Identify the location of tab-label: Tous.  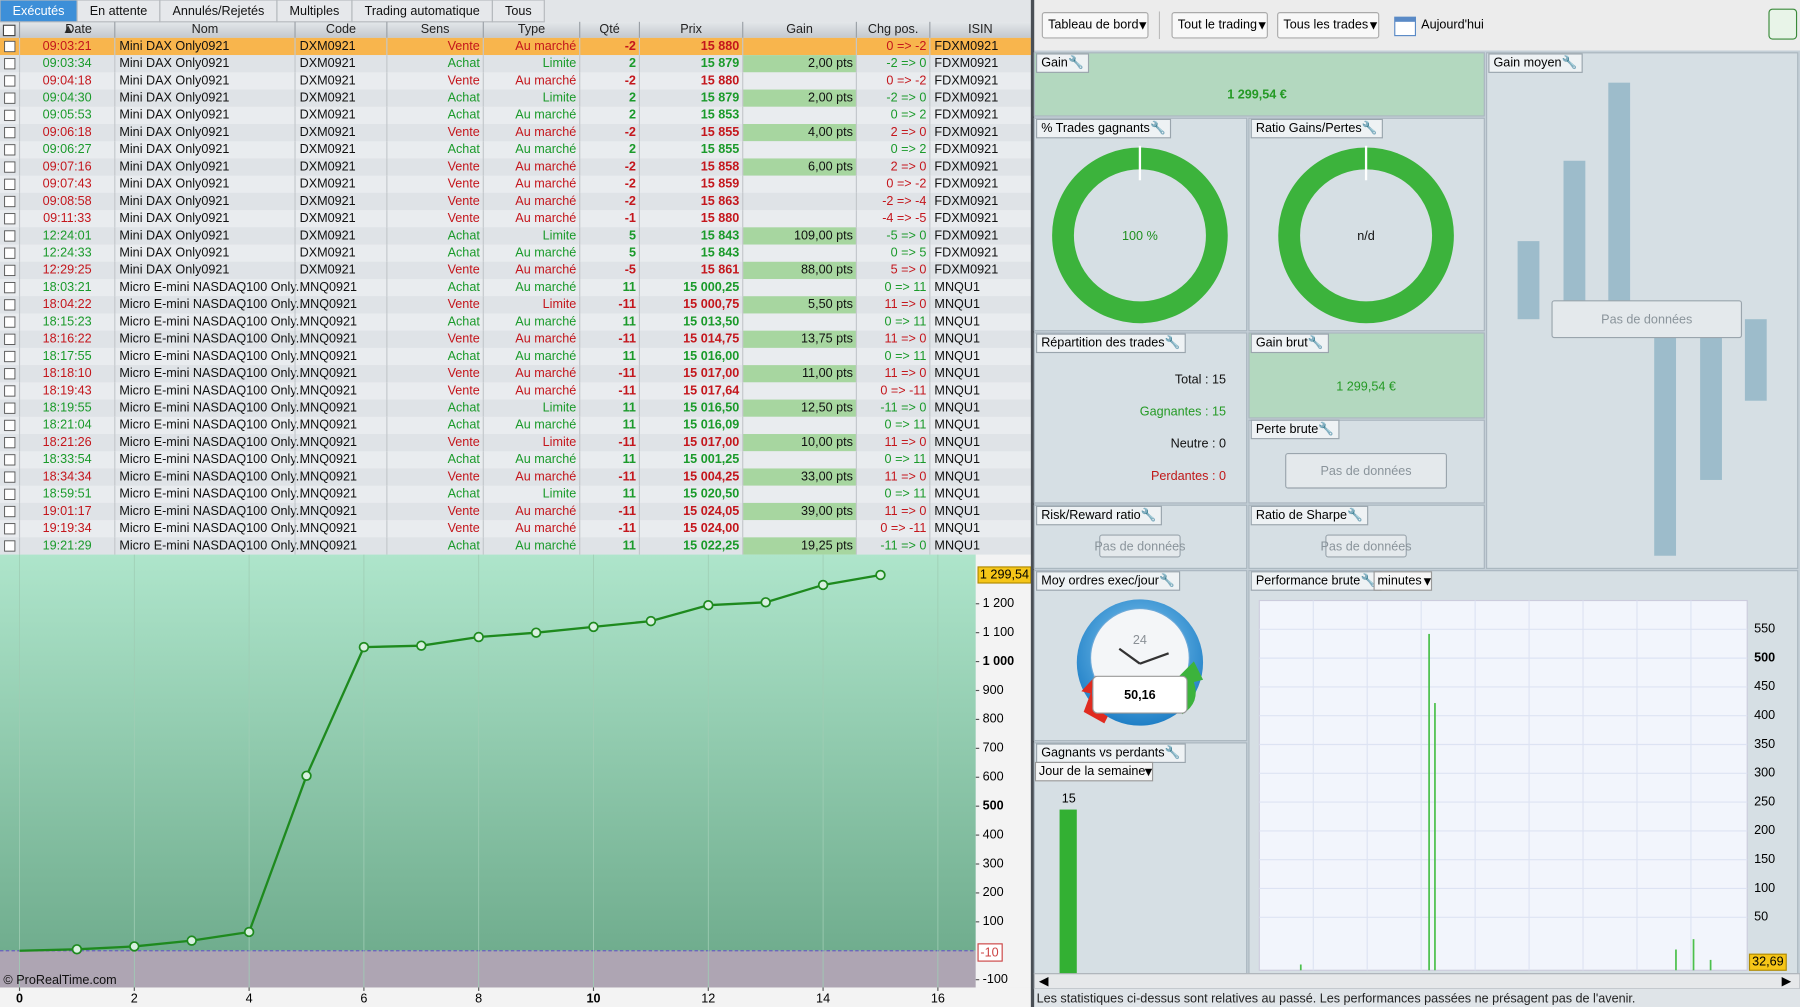
(518, 11).